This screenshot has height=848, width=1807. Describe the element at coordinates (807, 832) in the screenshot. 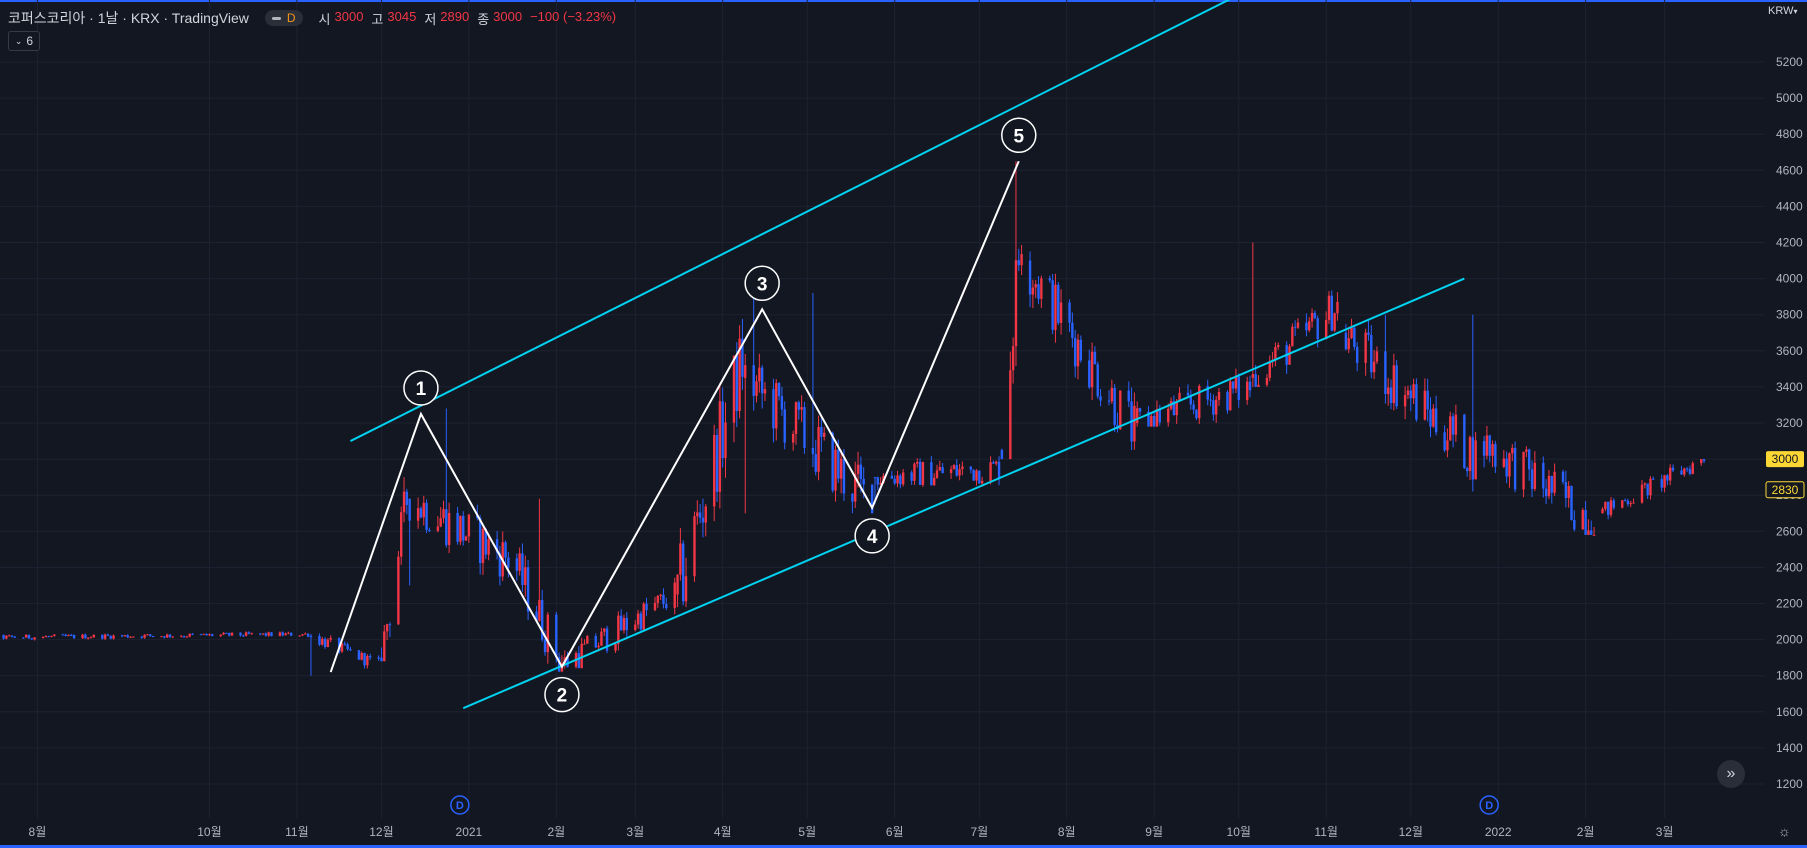

I see `x-tick-label: 5월` at that location.